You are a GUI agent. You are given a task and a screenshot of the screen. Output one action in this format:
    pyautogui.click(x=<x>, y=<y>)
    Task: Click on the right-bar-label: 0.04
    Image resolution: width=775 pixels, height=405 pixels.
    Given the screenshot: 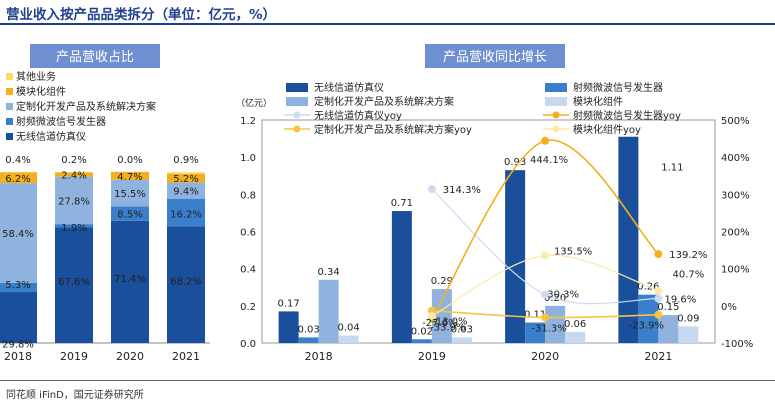 What is the action you would take?
    pyautogui.click(x=348, y=328)
    